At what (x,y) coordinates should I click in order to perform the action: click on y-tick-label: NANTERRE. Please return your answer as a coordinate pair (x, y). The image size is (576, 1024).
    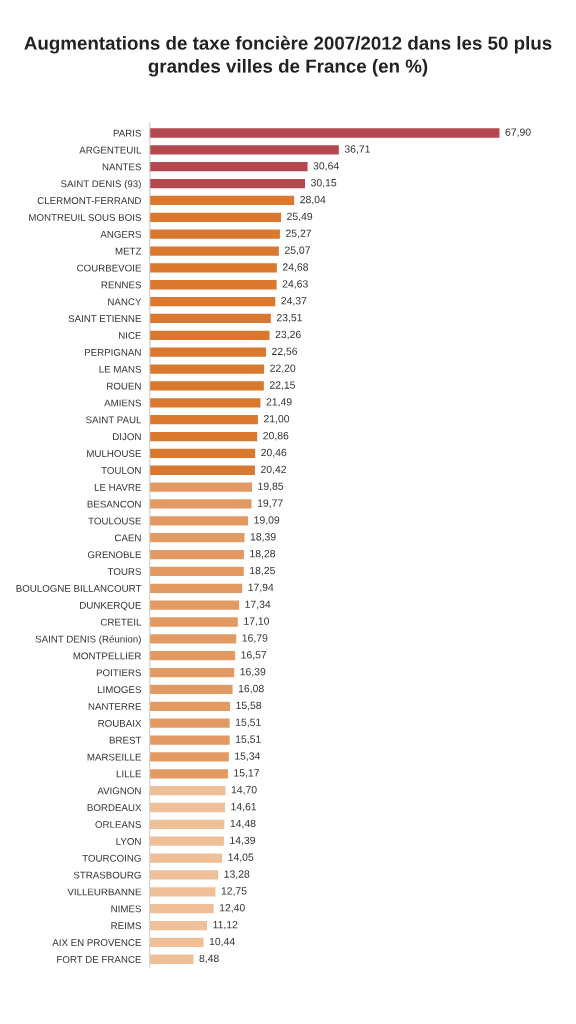
    Looking at the image, I should click on (115, 706).